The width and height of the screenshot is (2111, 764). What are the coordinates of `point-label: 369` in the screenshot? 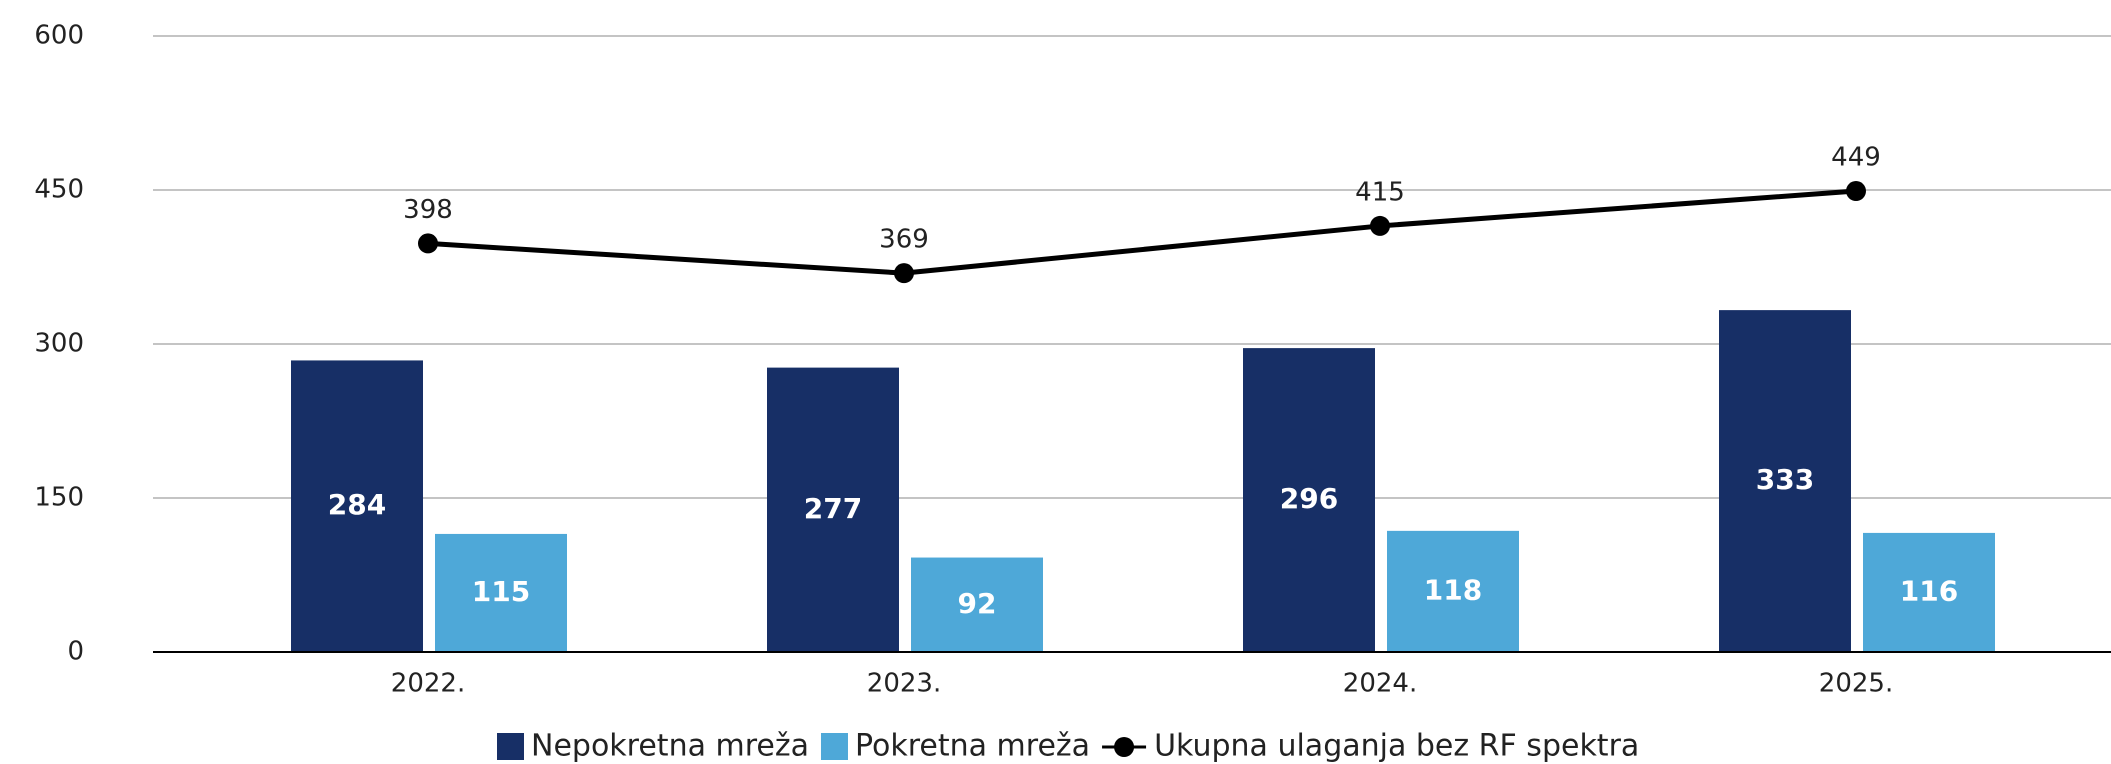 It's located at (904, 240).